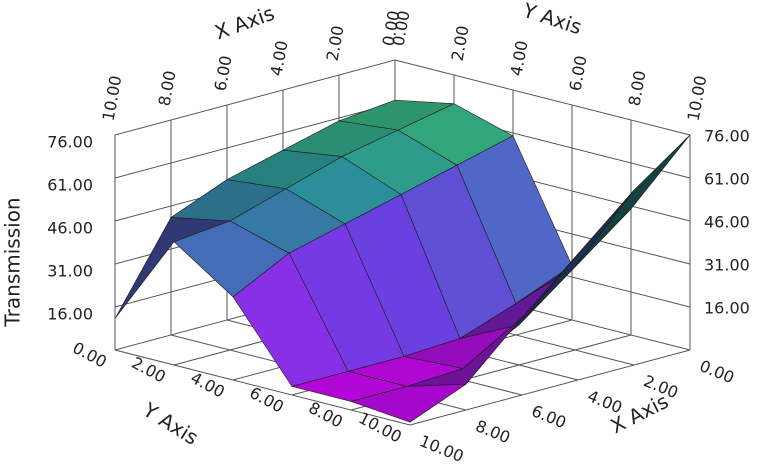  What do you see at coordinates (244, 23) in the screenshot?
I see `x-axis-title: X Axis` at bounding box center [244, 23].